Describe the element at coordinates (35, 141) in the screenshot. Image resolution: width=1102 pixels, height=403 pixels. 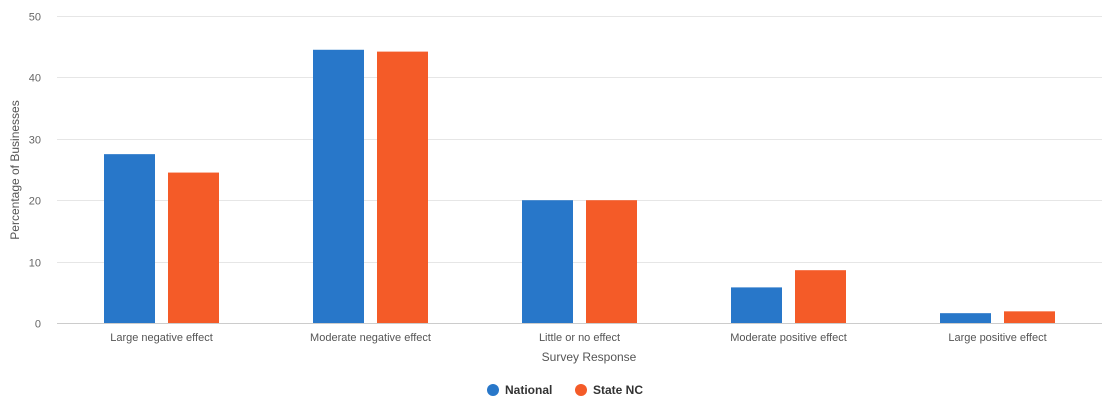
I see `y-tick-label: 30` at that location.